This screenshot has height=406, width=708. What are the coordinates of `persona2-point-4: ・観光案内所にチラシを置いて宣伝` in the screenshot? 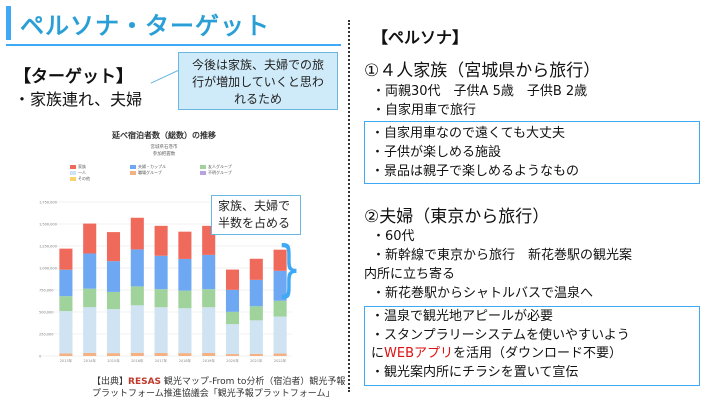 It's located at (475, 372).